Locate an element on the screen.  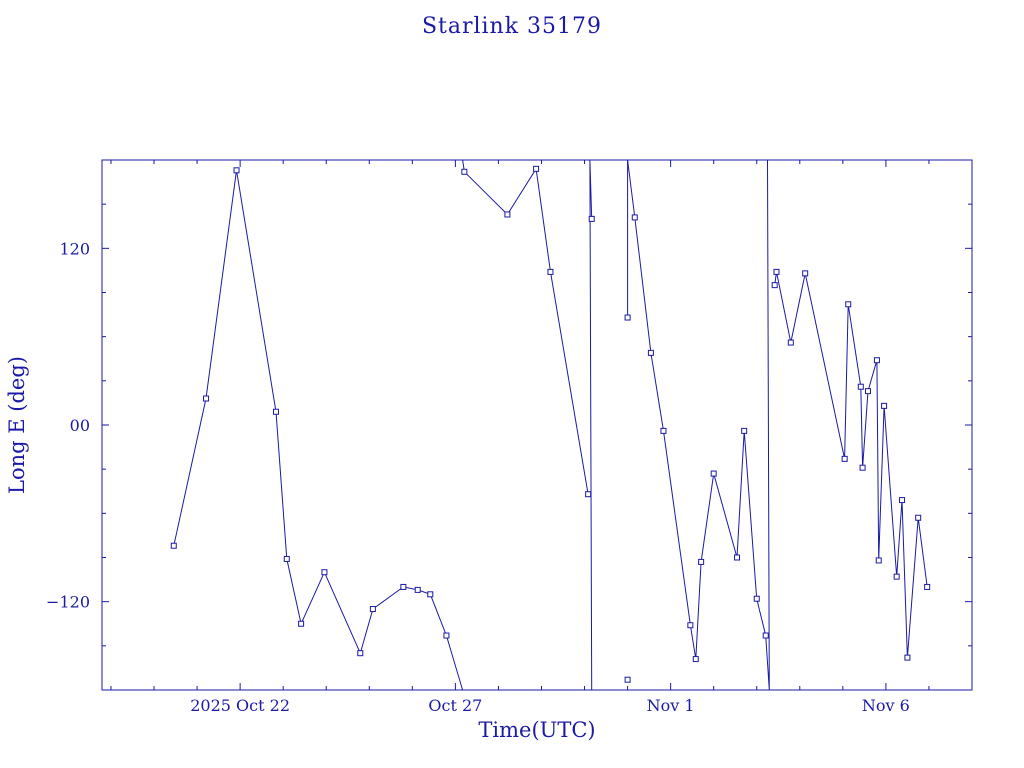
chart-title: Starlink 35179 is located at coordinates (512, 26).